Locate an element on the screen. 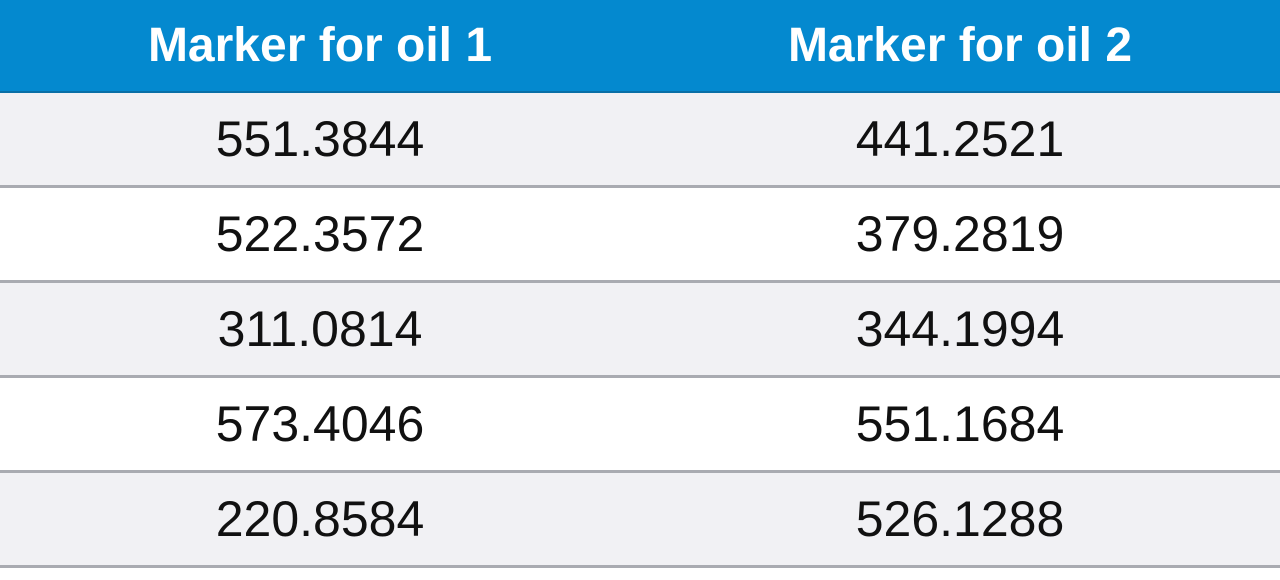  header-oil-1: Marker for oil 1 is located at coordinates (320, 45).